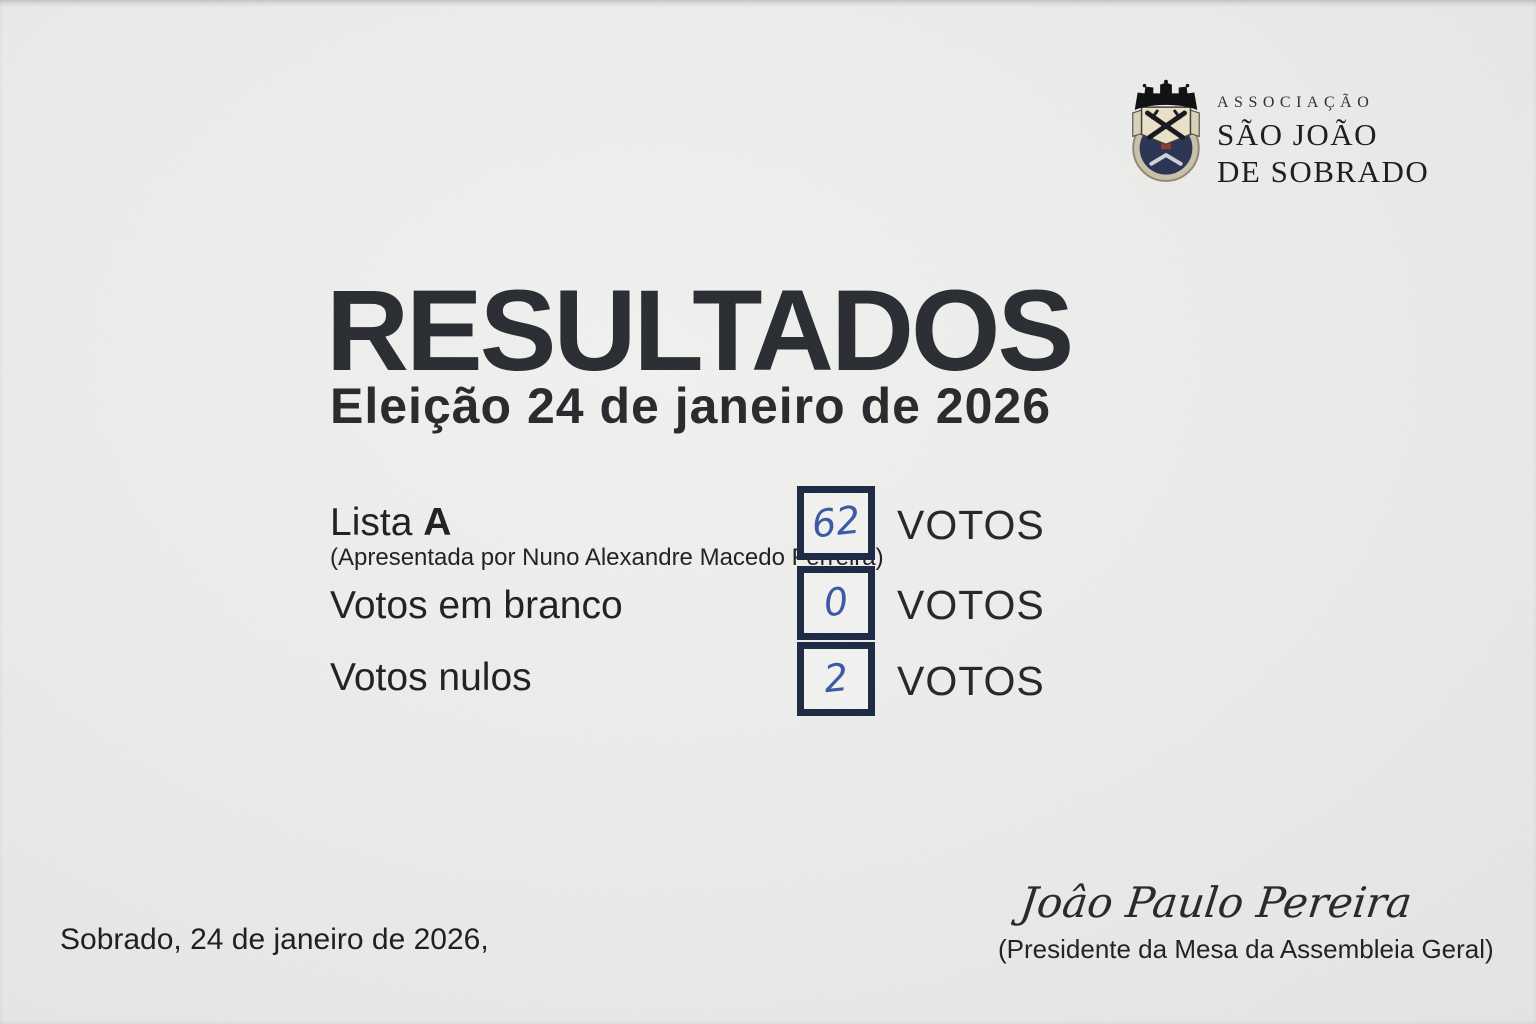 The height and width of the screenshot is (1024, 1536). What do you see at coordinates (971, 525) in the screenshot?
I see `votes-unit-label-lista-a: VOTOS` at bounding box center [971, 525].